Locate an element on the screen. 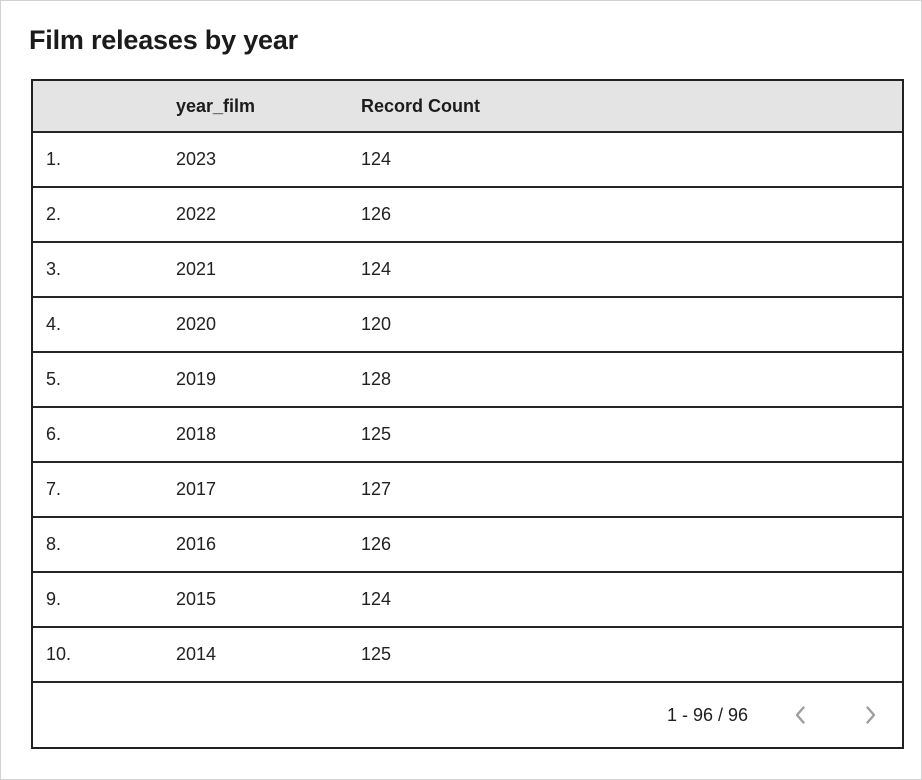  pagination-range: 1 - 96 / 96 is located at coordinates (707, 714).